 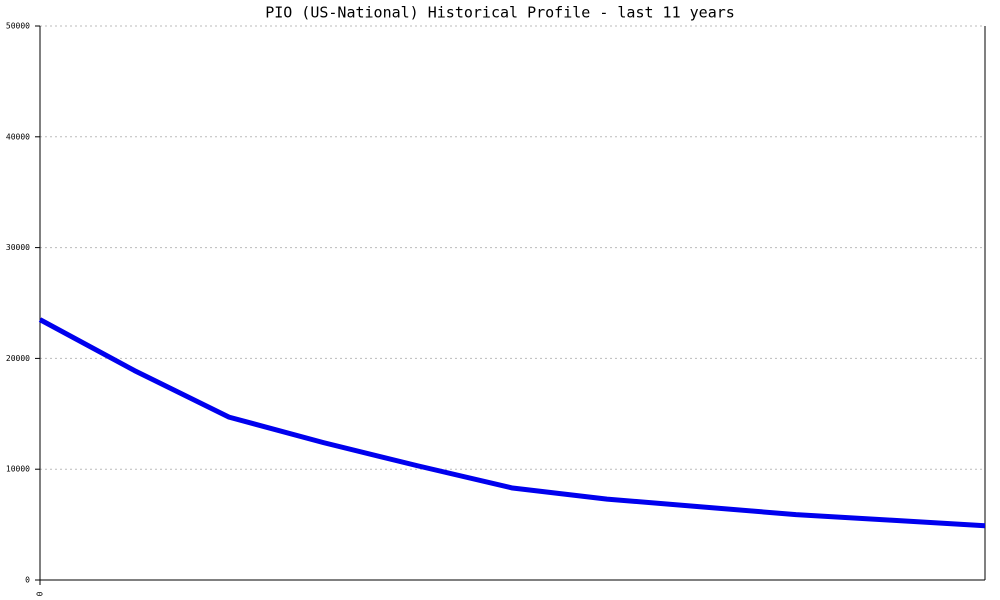 What do you see at coordinates (18, 26) in the screenshot?
I see `y-tick-label: 50000` at bounding box center [18, 26].